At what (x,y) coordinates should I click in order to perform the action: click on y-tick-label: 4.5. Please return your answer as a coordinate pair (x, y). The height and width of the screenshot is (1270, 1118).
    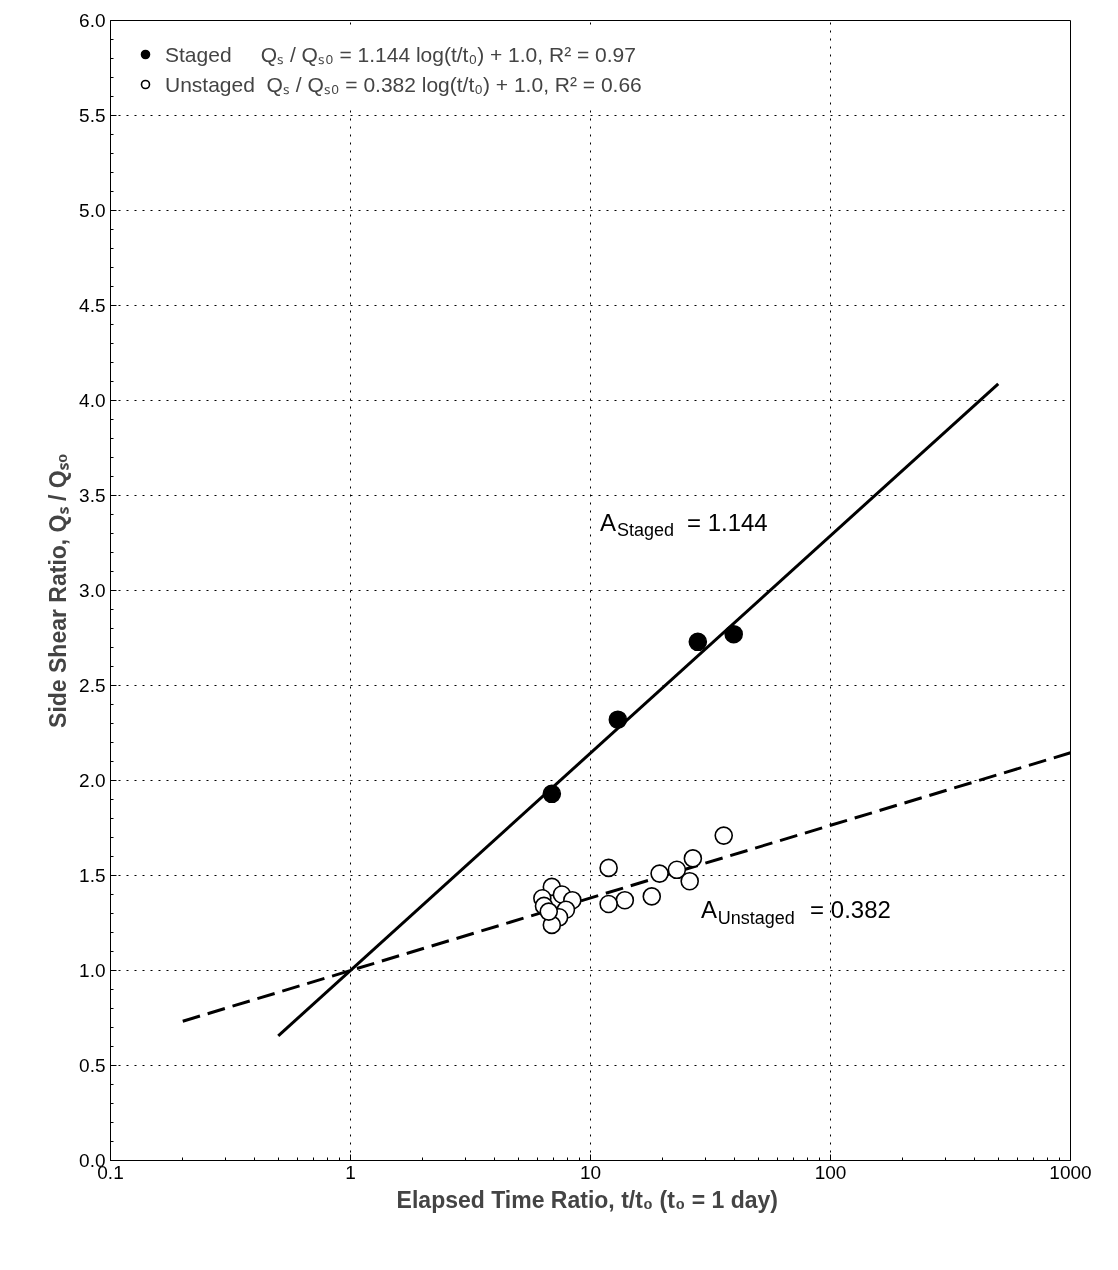
    Looking at the image, I should click on (92, 305).